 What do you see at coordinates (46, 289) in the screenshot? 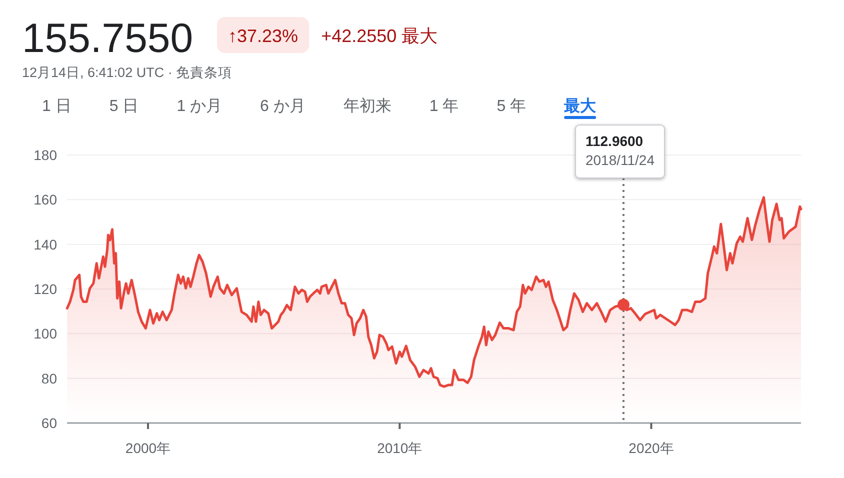
I see `y-tick-label: 120` at bounding box center [46, 289].